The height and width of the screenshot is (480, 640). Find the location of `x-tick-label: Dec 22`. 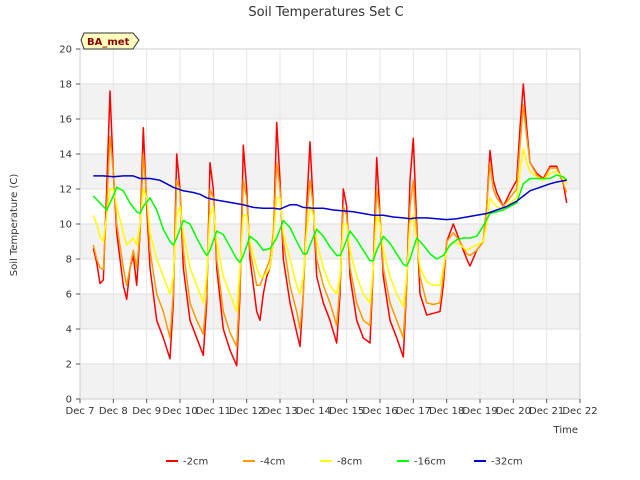

x-tick-label: Dec 22 is located at coordinates (579, 411).